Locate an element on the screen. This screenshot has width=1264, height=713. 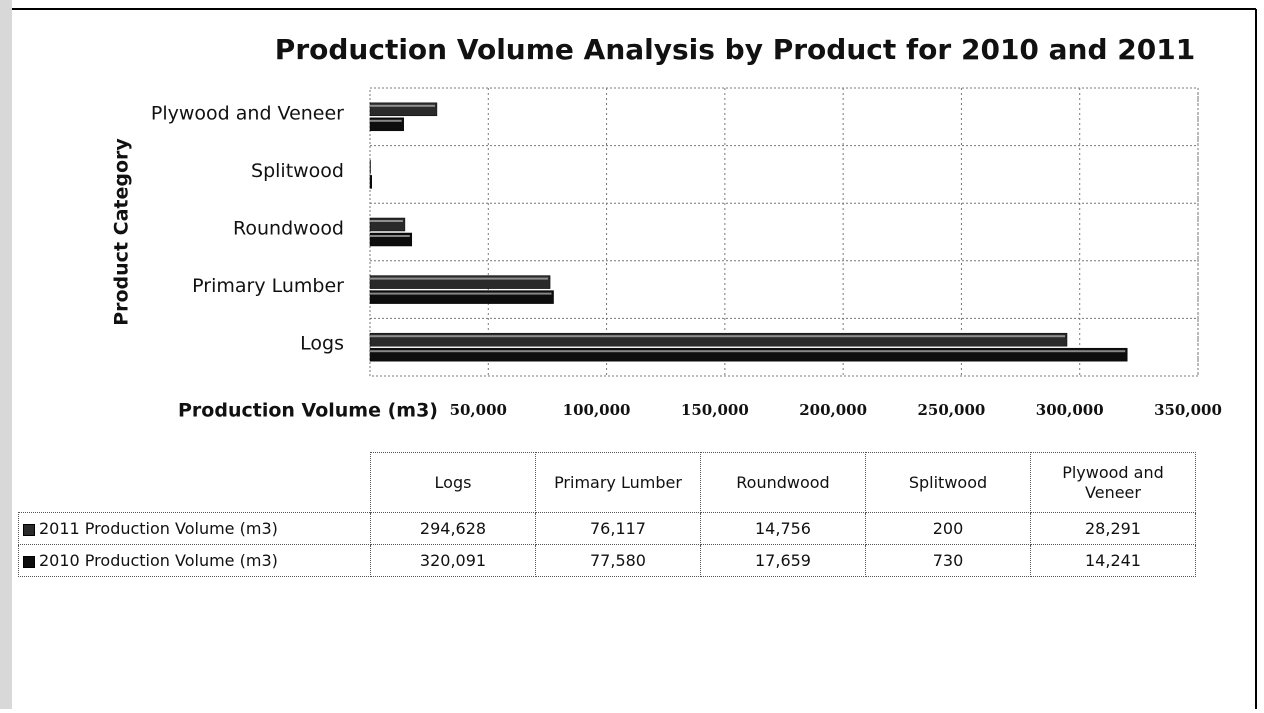
table-header-cell: Roundwood is located at coordinates (783, 482).